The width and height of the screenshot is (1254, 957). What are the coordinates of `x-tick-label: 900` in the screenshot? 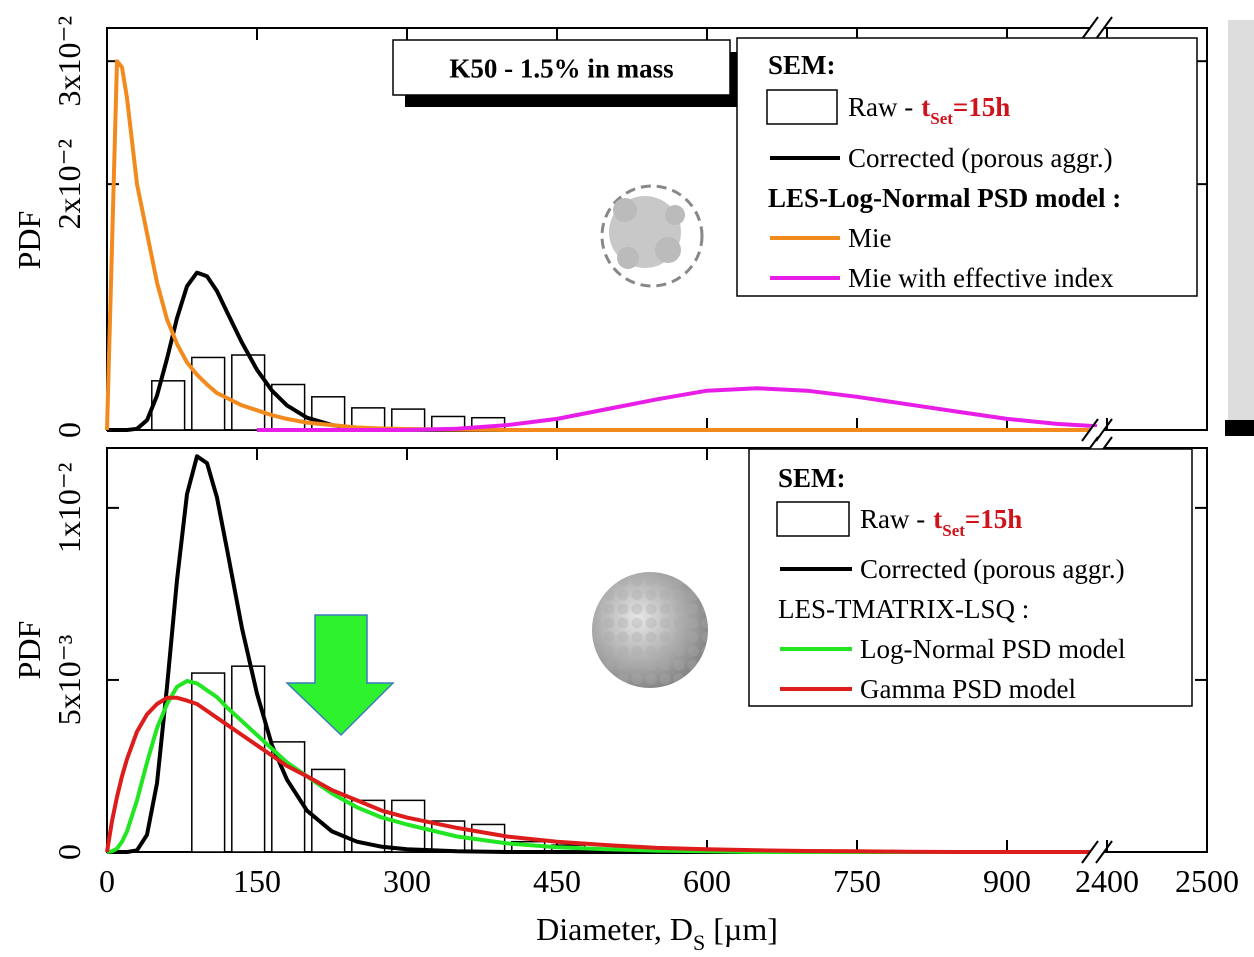 It's located at (1007, 881).